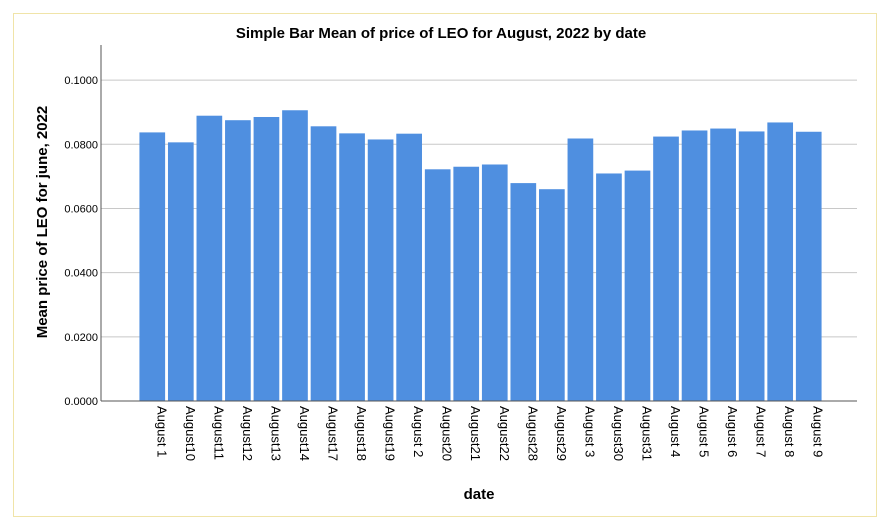 The width and height of the screenshot is (891, 531). Describe the element at coordinates (81, 241) in the screenshot. I see `y-ticks: 0.0000 0.0200 0.0400 0.0600 0.0800 0.1000` at that location.